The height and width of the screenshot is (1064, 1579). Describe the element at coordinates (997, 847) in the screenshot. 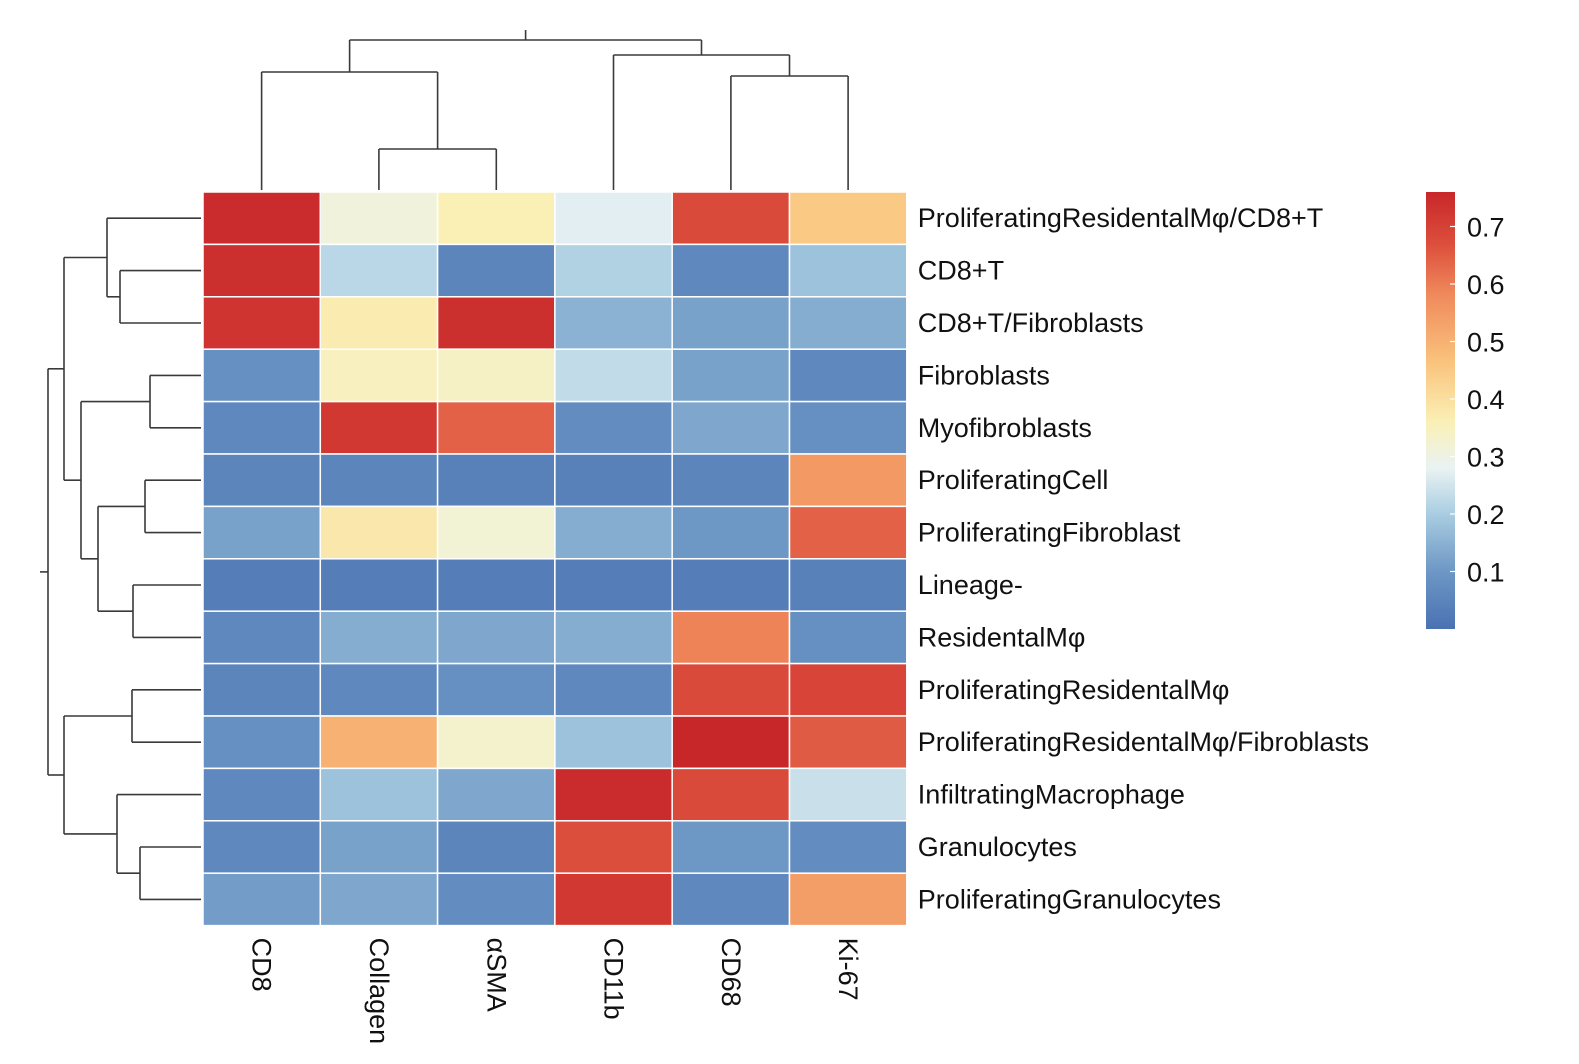

I see `row-label: Granulocytes` at that location.